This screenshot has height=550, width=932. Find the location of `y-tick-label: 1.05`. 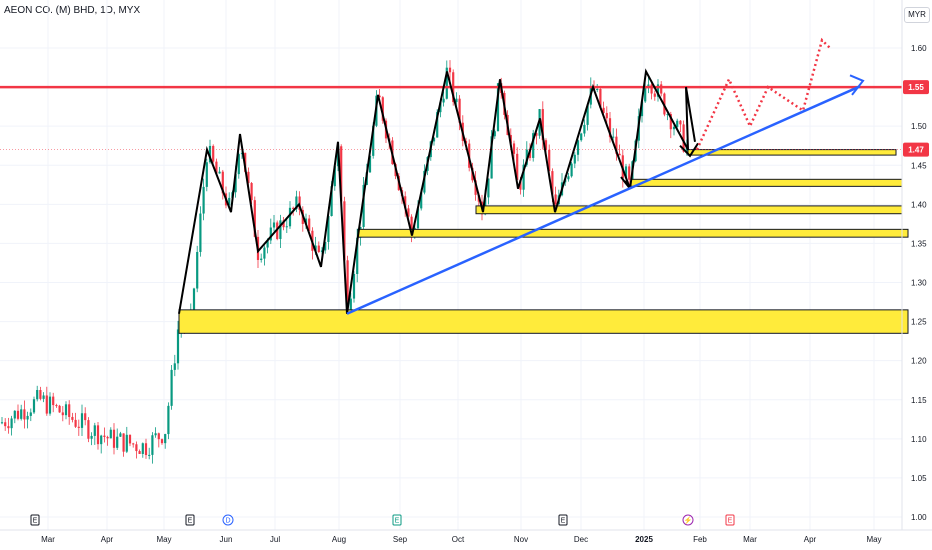

y-tick-label: 1.05 is located at coordinates (919, 478).